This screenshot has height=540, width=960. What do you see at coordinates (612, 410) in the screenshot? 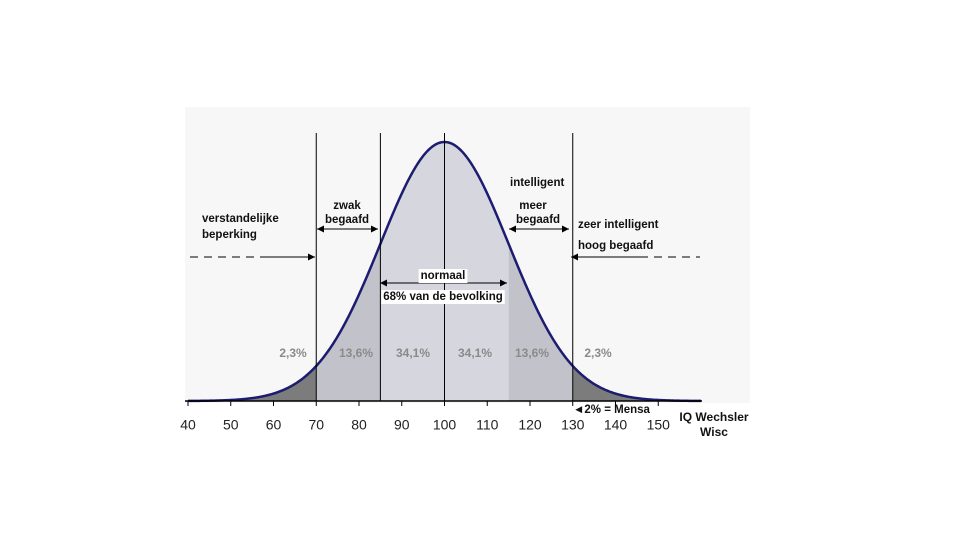
I see `annotation: ◄2% = Mensa` at bounding box center [612, 410].